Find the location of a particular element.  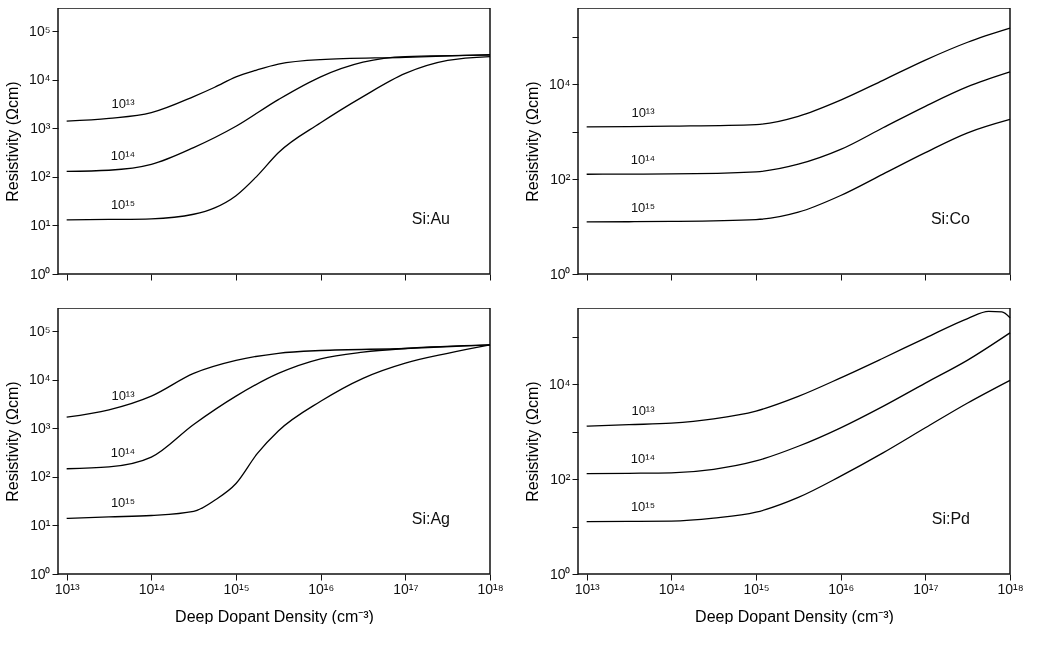

annotation: Si:Co is located at coordinates (950, 218).